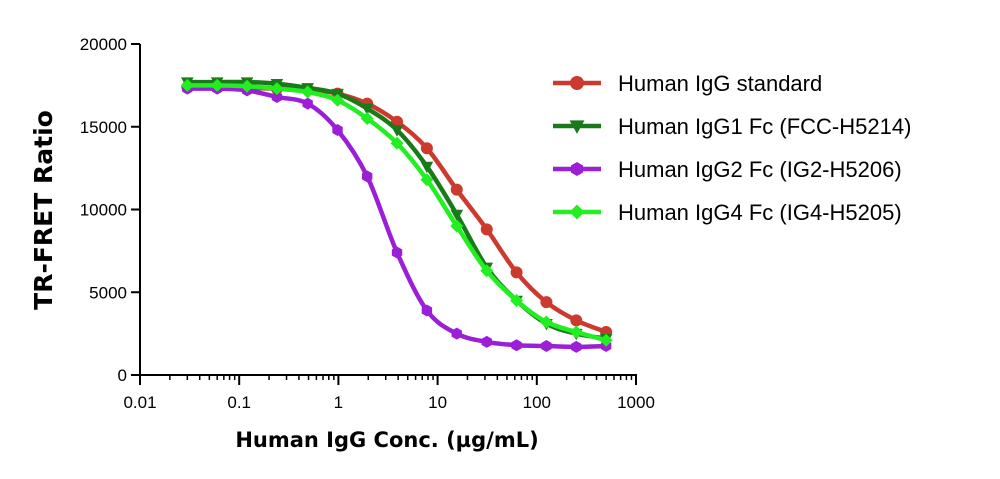  What do you see at coordinates (103, 44) in the screenshot?
I see `y-tick-label: 20000` at bounding box center [103, 44].